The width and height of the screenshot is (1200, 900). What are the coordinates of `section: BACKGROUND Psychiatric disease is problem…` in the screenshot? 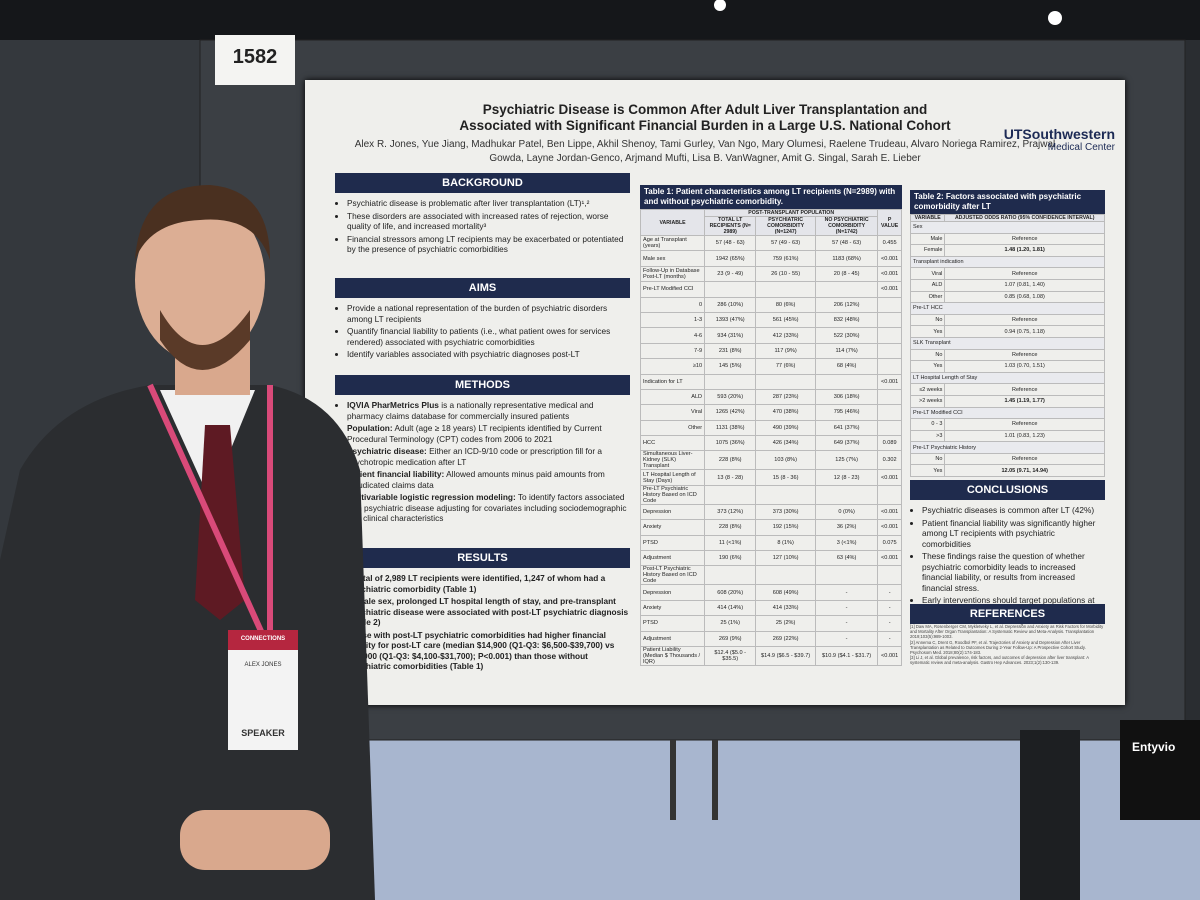 It's located at (482, 215).